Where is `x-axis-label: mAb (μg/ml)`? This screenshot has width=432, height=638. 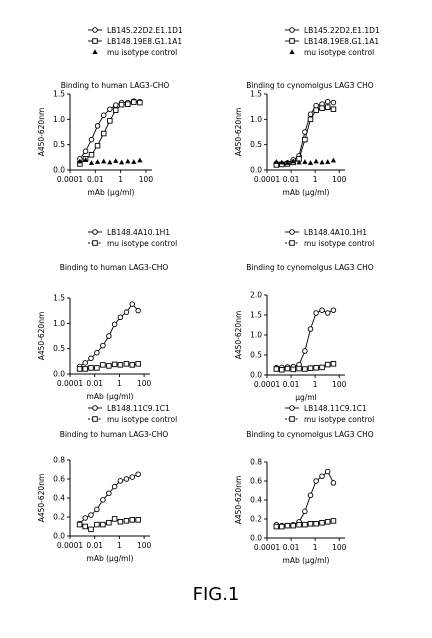
x-axis-label: mAb (μg/ml) is located at coordinates (111, 192).